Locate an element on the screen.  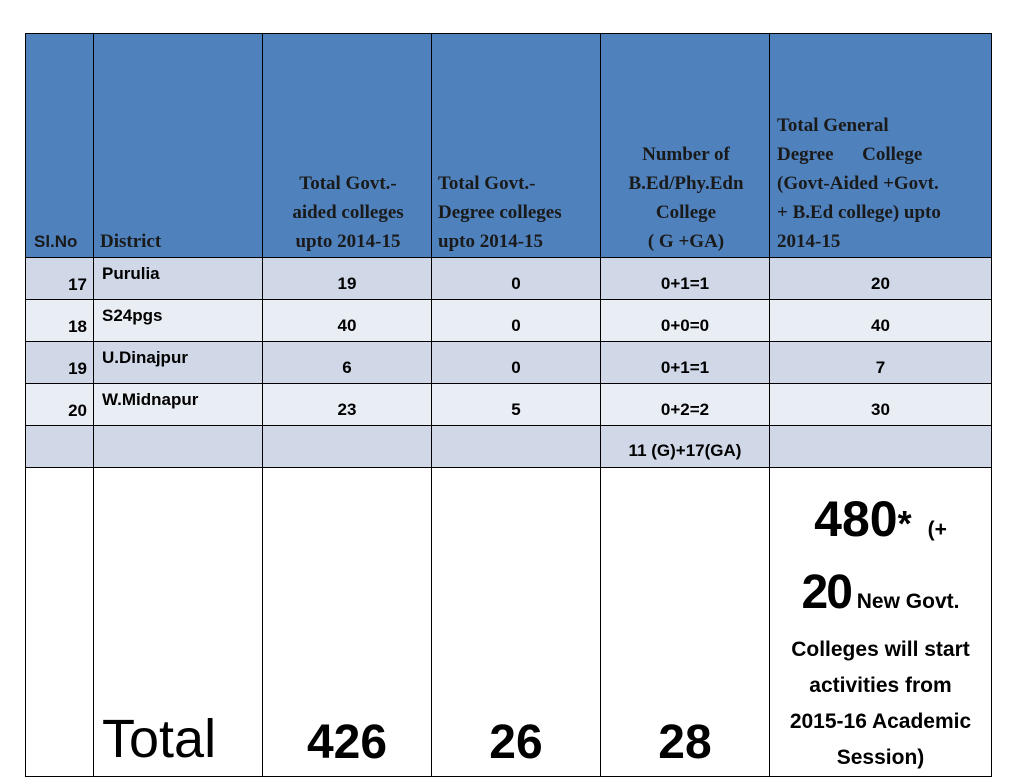
table-row: 19 U.Dinajpur 6 0 0+1=1 7 is located at coordinates (508, 362).